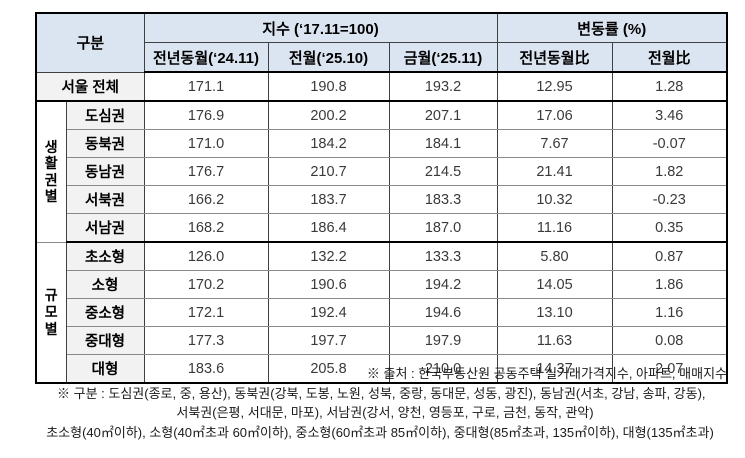 The image size is (745, 458). Describe the element at coordinates (669, 256) in the screenshot. I see `cell-change-mom: 0.87` at that location.